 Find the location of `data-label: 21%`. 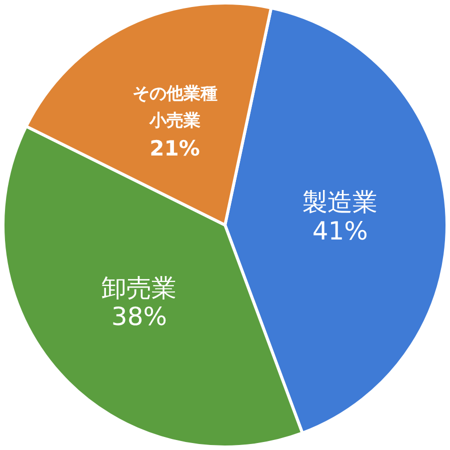

data-label: 21% is located at coordinates (175, 148).